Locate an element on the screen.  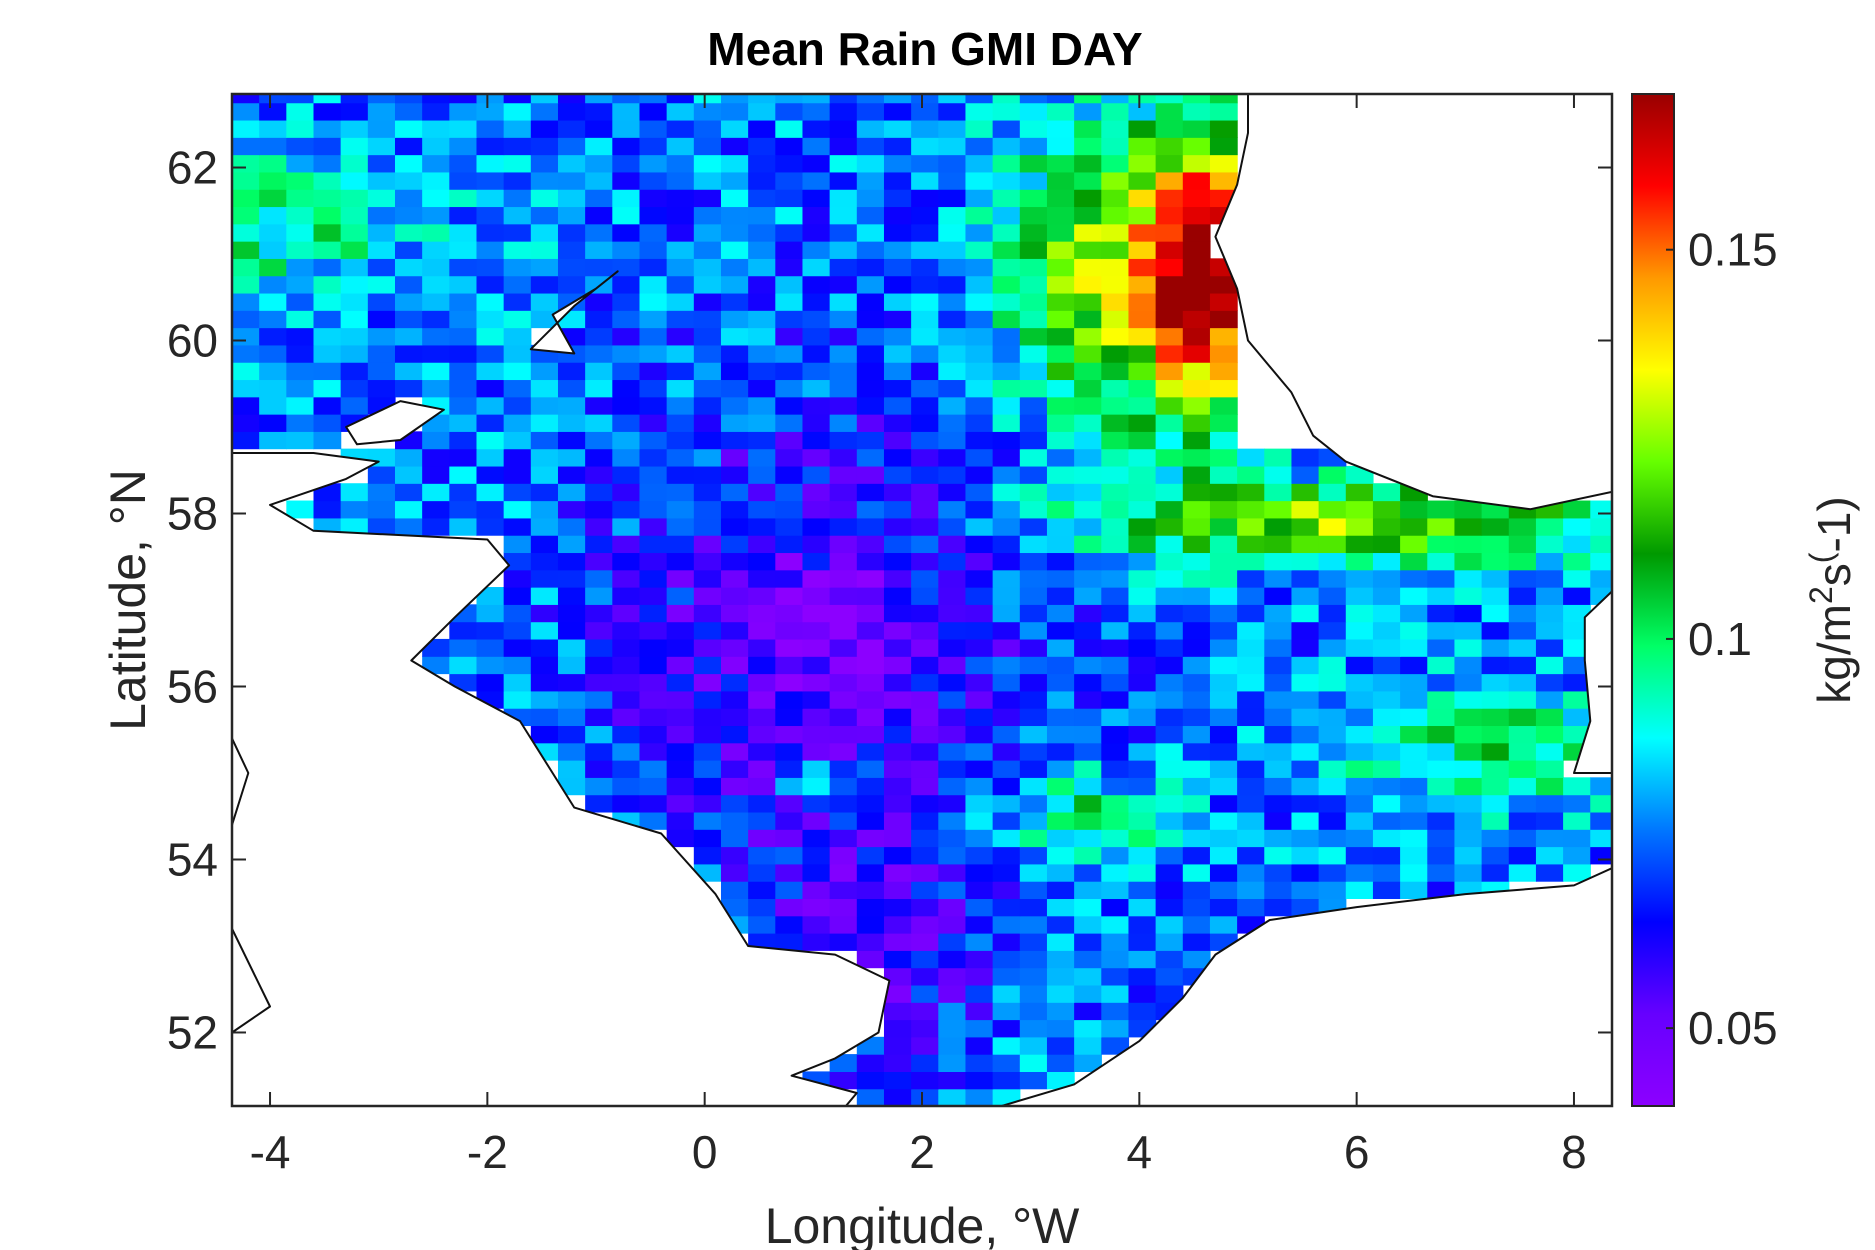
x-tick-label: 8 is located at coordinates (1574, 1152).